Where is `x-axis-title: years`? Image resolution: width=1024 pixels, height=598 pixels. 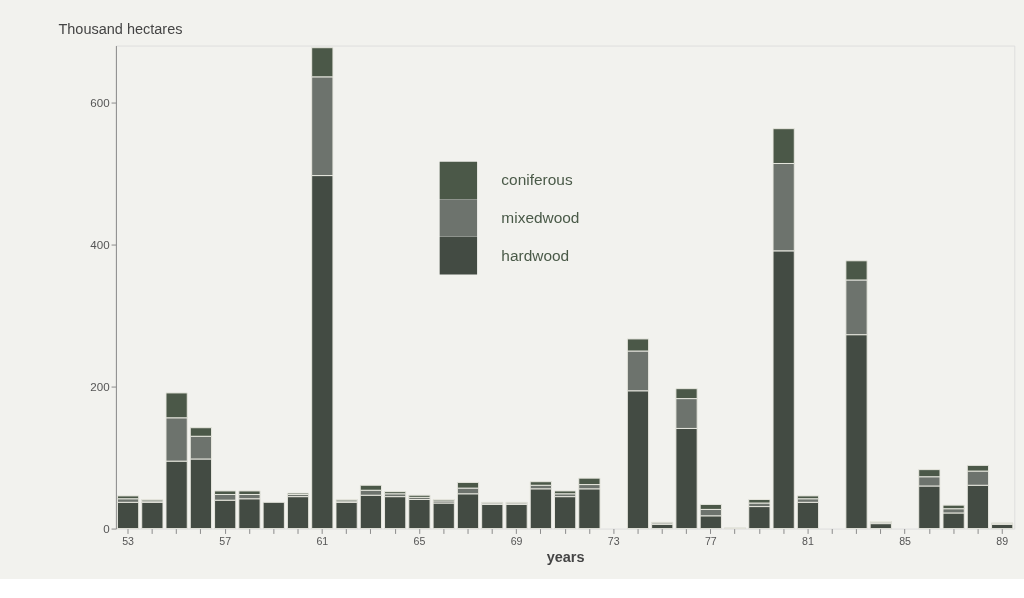
x-axis-title: years is located at coordinates (565, 556).